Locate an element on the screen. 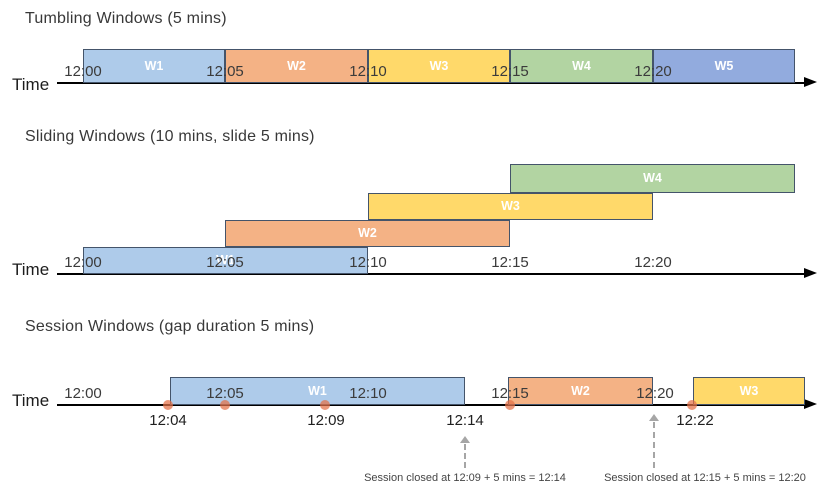  session-window-w2: W2 is located at coordinates (580, 391).